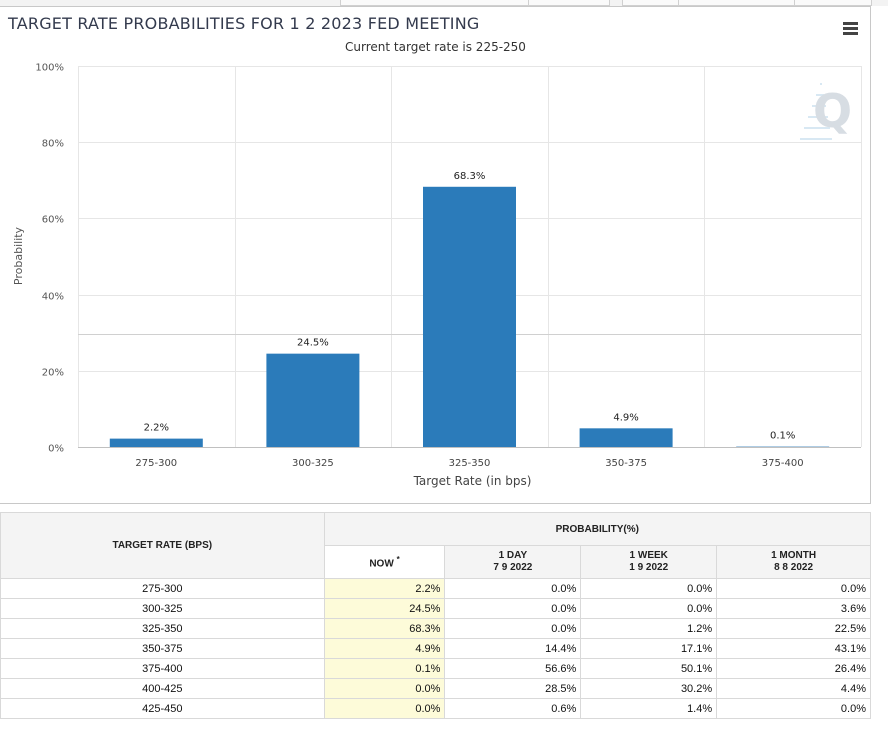 The width and height of the screenshot is (888, 732). What do you see at coordinates (794, 555) in the screenshot?
I see `one-month-label: 1 MONTH` at bounding box center [794, 555].